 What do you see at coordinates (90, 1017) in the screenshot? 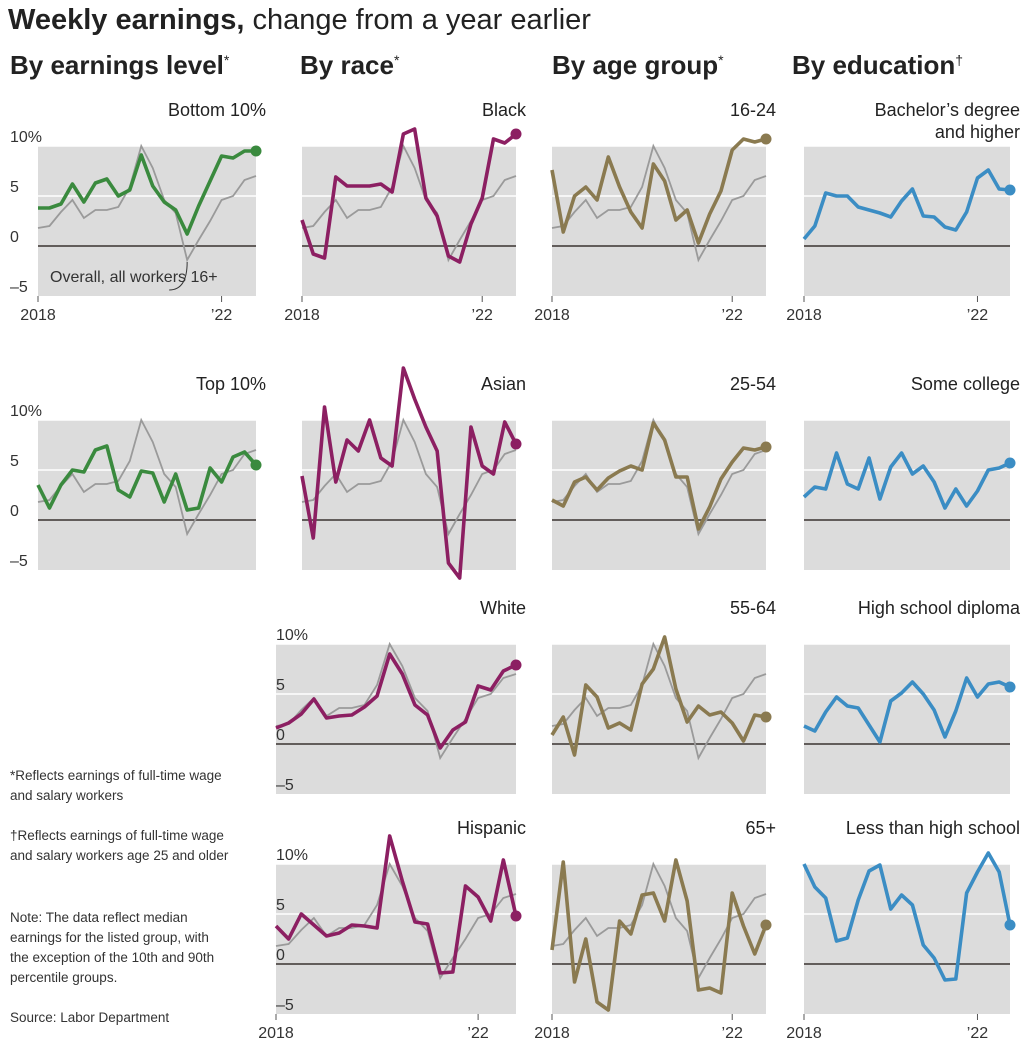
I see `note-source: Source: Labor Department` at bounding box center [90, 1017].